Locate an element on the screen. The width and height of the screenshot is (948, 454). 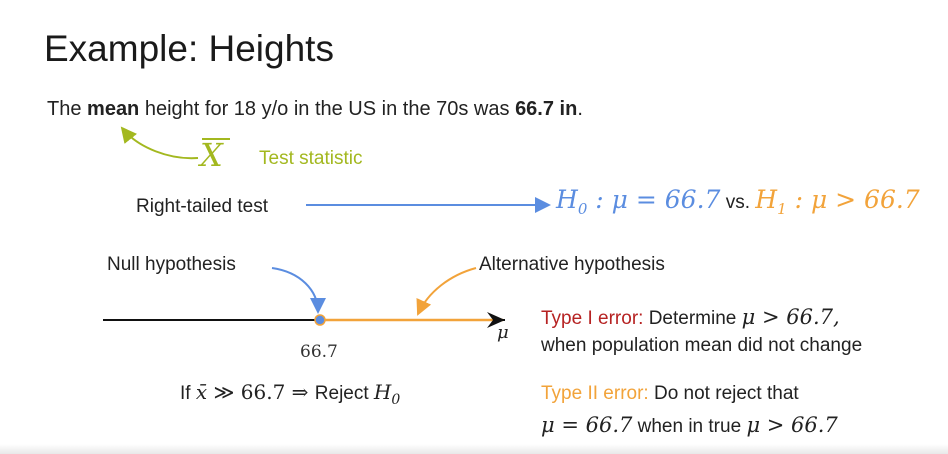
decision-rule: If x̄ ≫ 66.7 ⇒ Reject H0 is located at coordinates (290, 394).